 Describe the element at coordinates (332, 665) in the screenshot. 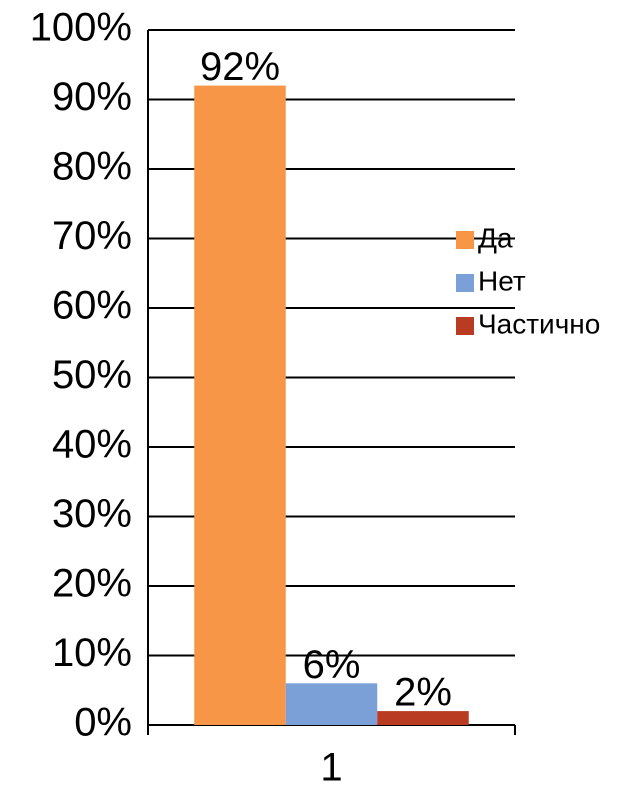

I see `value-label: 6%` at that location.